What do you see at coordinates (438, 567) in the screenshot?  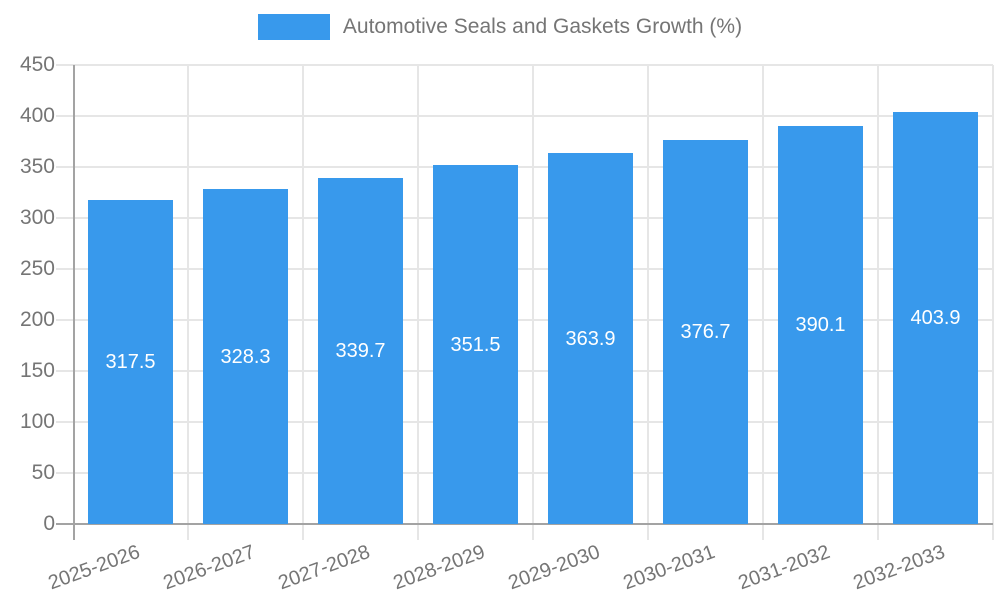 I see `x-tick-label: 2028-2029` at bounding box center [438, 567].